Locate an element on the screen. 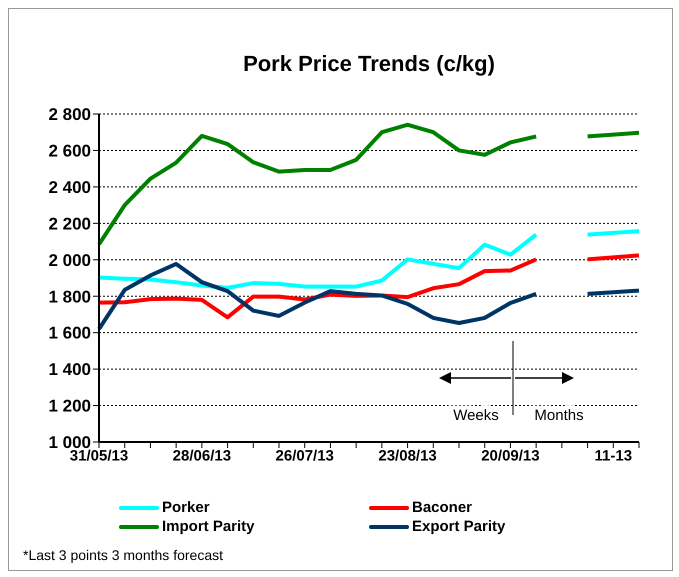 The image size is (679, 577). y-tick-label: 2 600 is located at coordinates (69, 150).